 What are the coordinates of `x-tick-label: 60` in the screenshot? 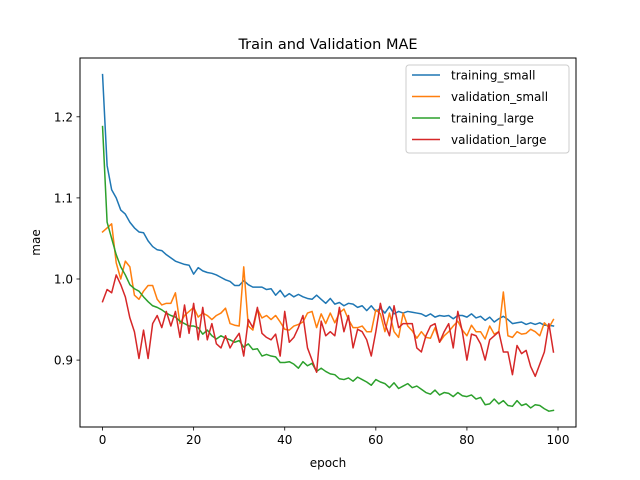 It's located at (375, 440).